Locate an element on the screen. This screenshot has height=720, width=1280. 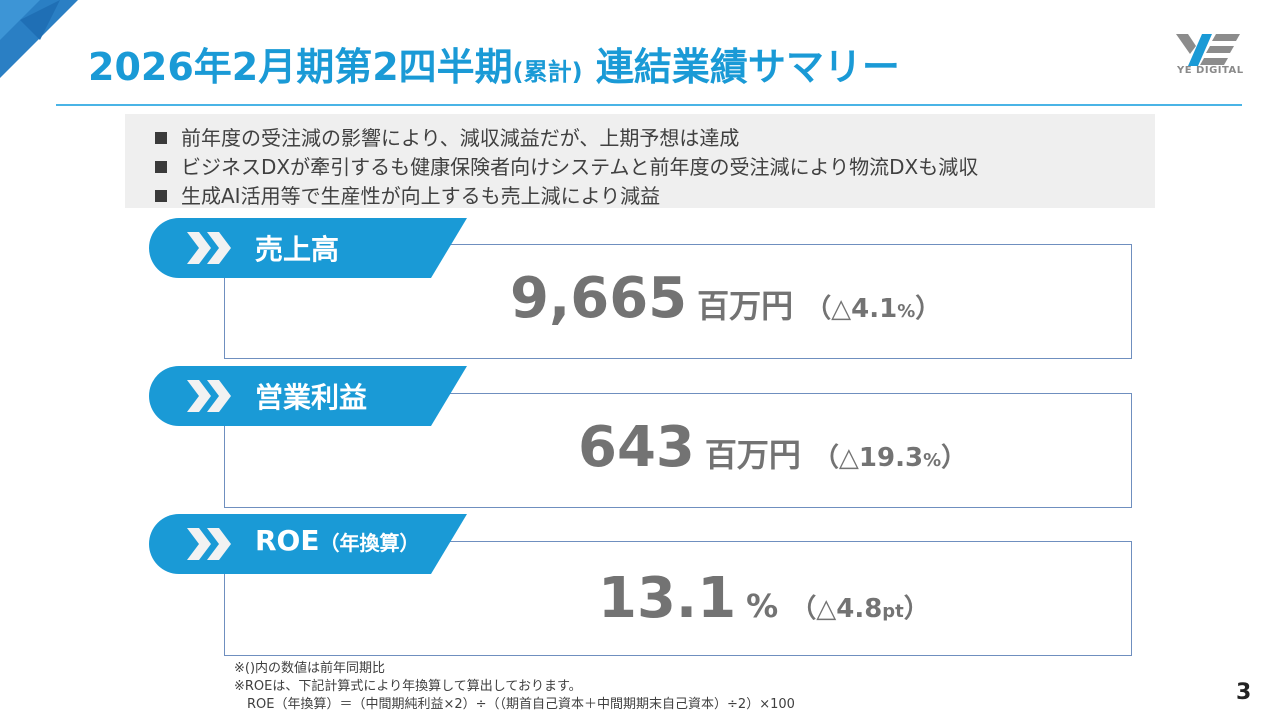
logo-text: YE DIGITAL is located at coordinates (1210, 70).